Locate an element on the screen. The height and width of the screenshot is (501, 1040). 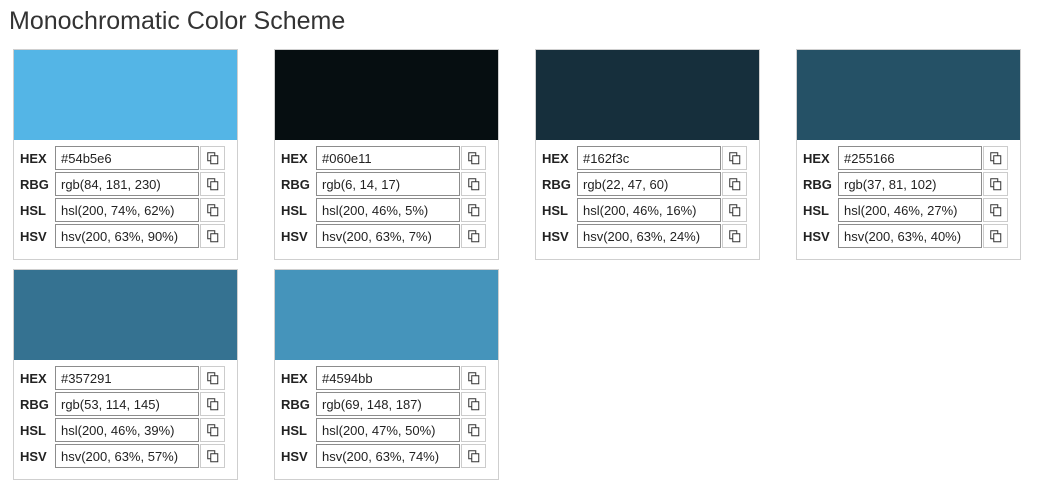
hsl-label: HSL is located at coordinates (294, 430).